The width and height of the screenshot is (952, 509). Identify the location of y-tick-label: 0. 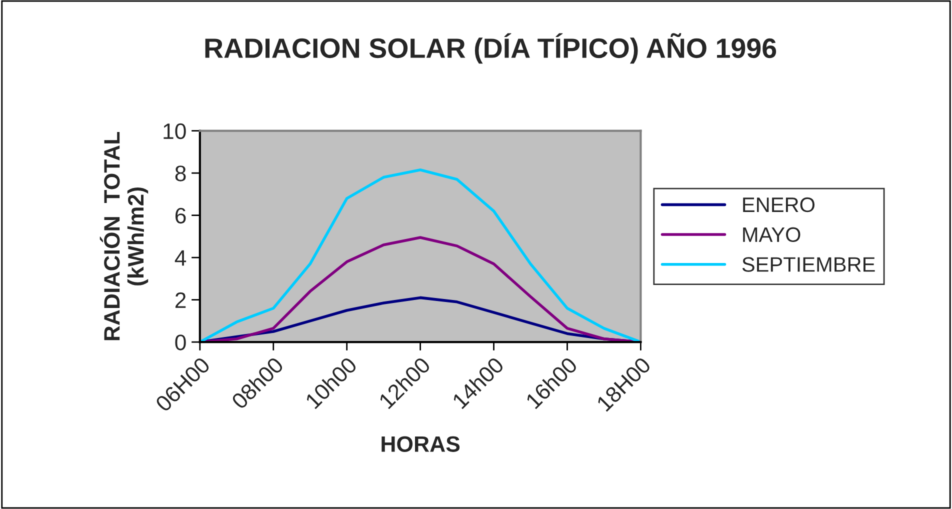
(180, 342).